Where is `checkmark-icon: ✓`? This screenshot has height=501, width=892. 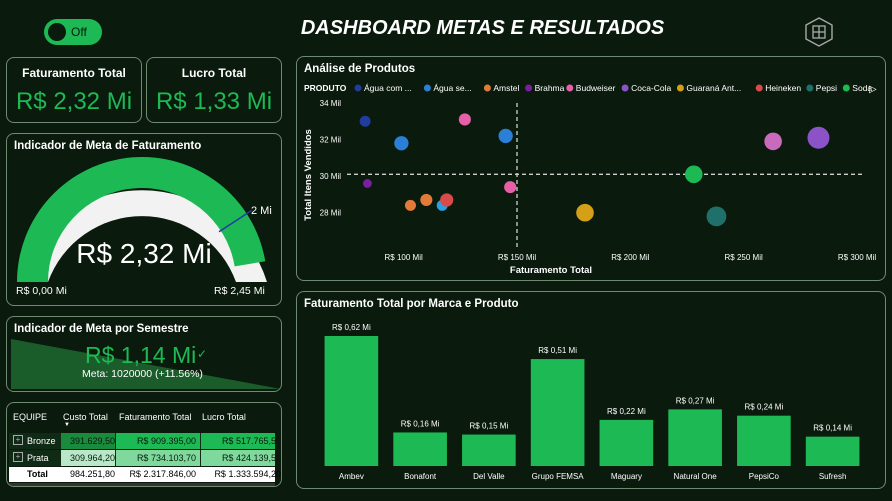 checkmark-icon: ✓ is located at coordinates (202, 354).